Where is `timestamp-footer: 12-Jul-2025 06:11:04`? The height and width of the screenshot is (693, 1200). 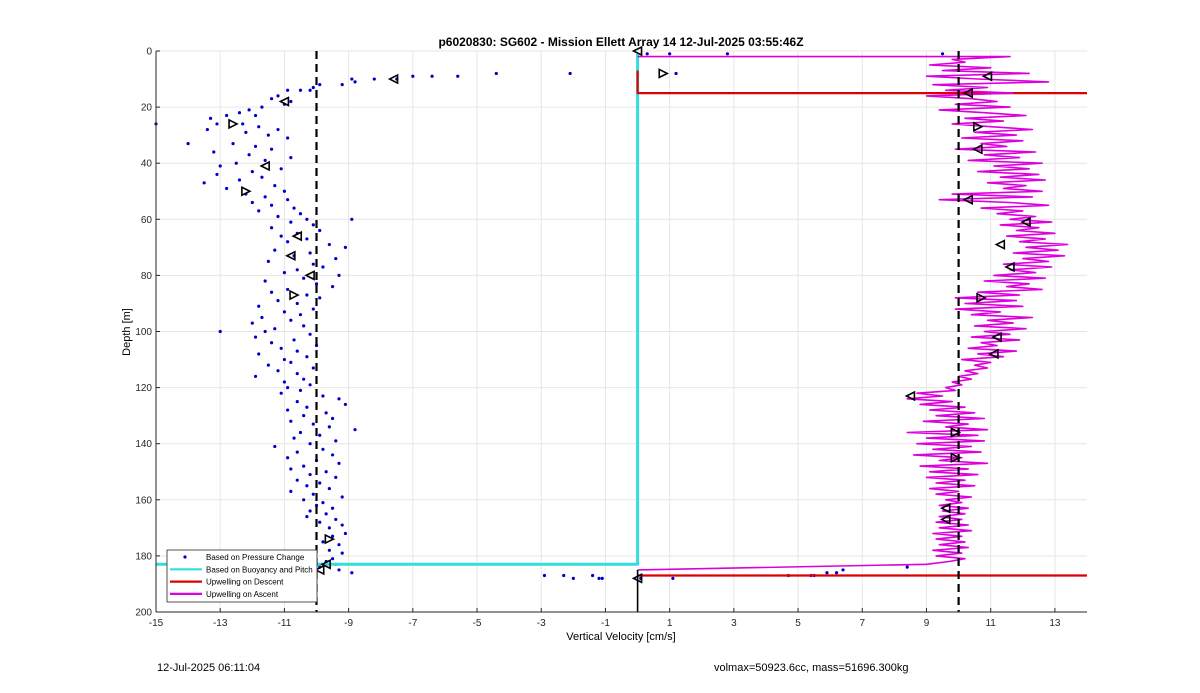
timestamp-footer: 12-Jul-2025 06:11:04 is located at coordinates (209, 668).